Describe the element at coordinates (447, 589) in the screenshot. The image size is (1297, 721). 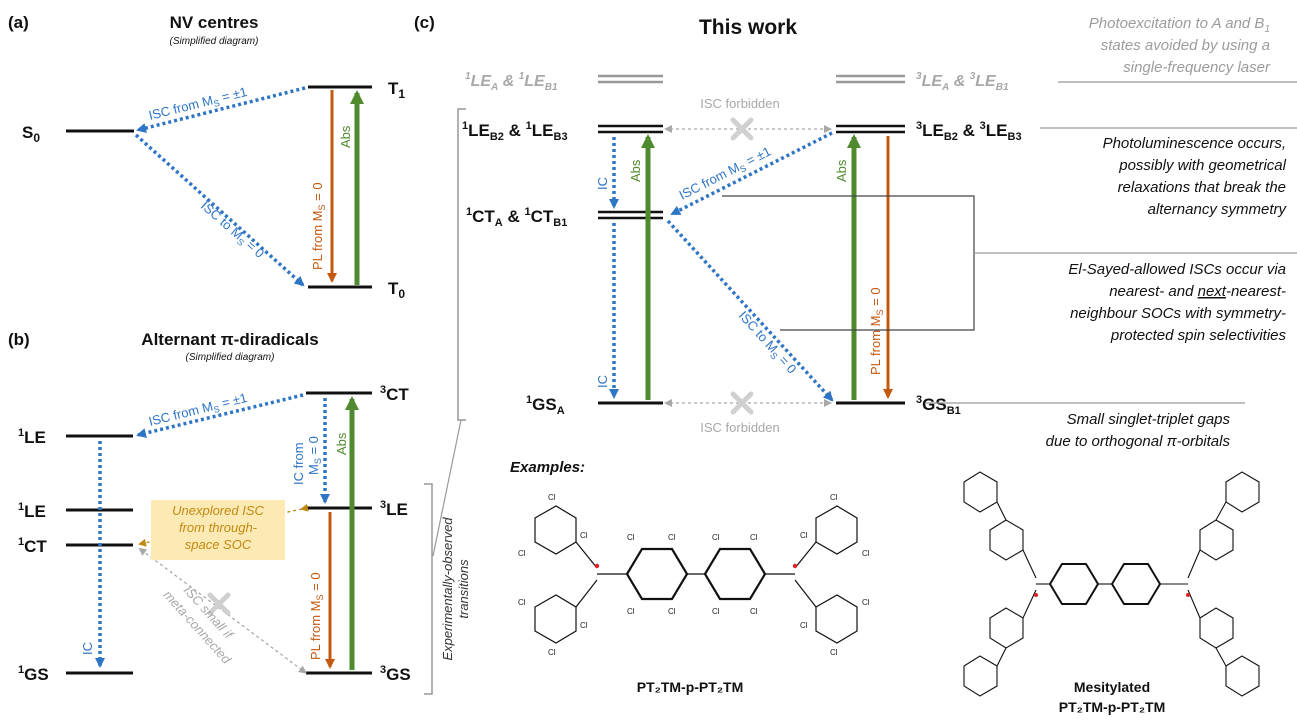
I see `exp-text-1: Experimentally-observed` at that location.